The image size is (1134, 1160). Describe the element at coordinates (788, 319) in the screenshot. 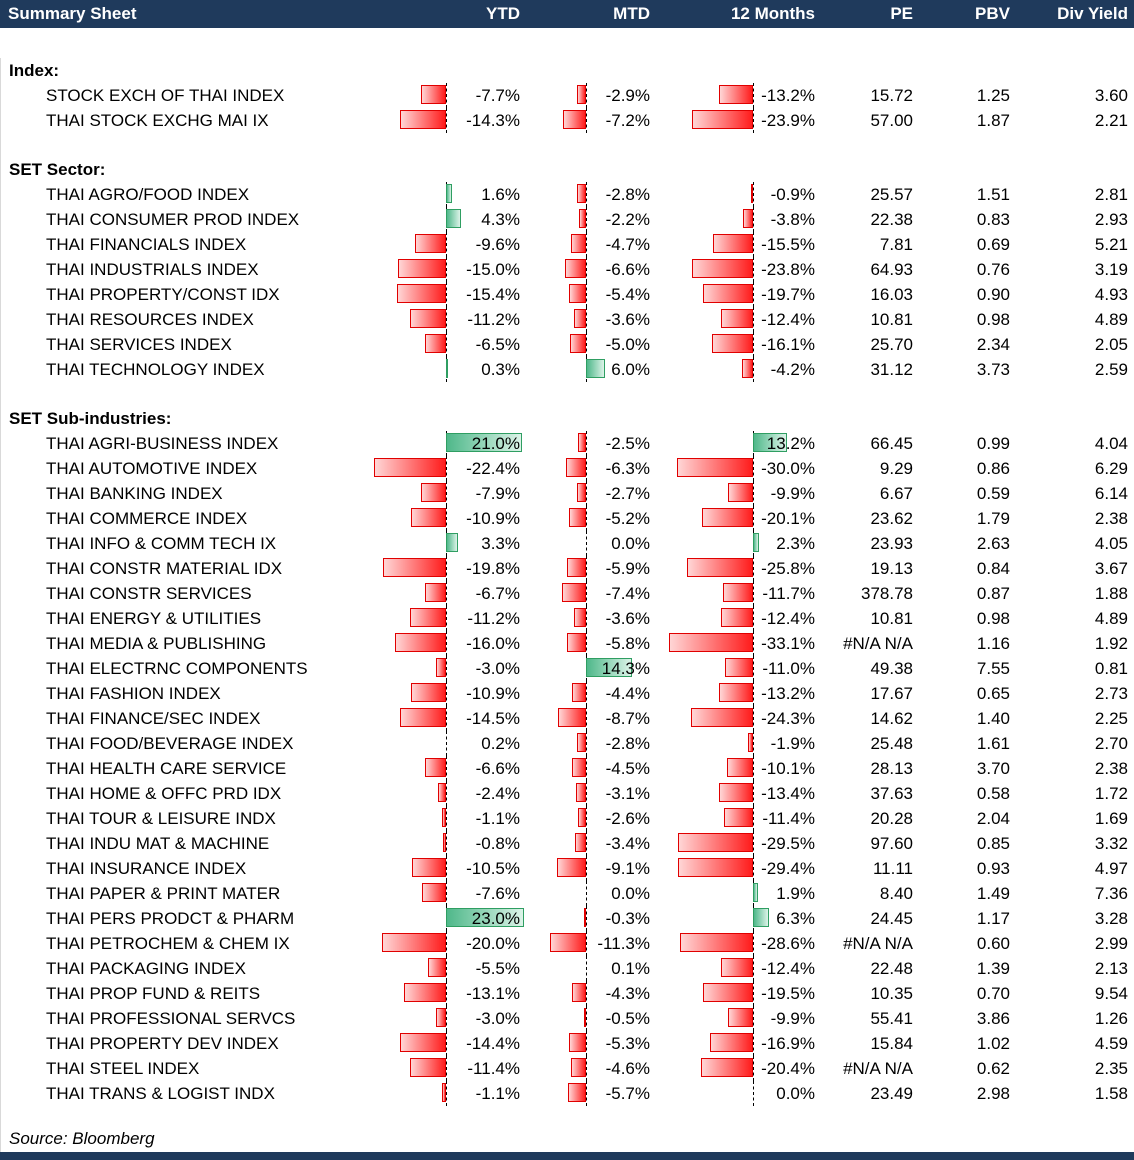

I see `12-months-value: -12.4%` at that location.